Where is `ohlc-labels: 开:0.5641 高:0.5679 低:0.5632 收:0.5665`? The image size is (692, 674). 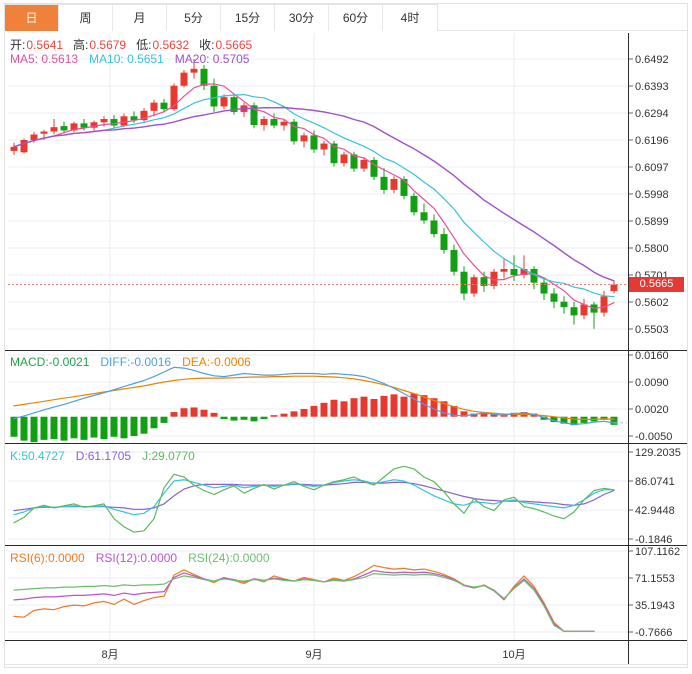 ohlc-labels: 开:0.5641 高:0.5679 低:0.5632 收:0.5665 is located at coordinates (136, 44).